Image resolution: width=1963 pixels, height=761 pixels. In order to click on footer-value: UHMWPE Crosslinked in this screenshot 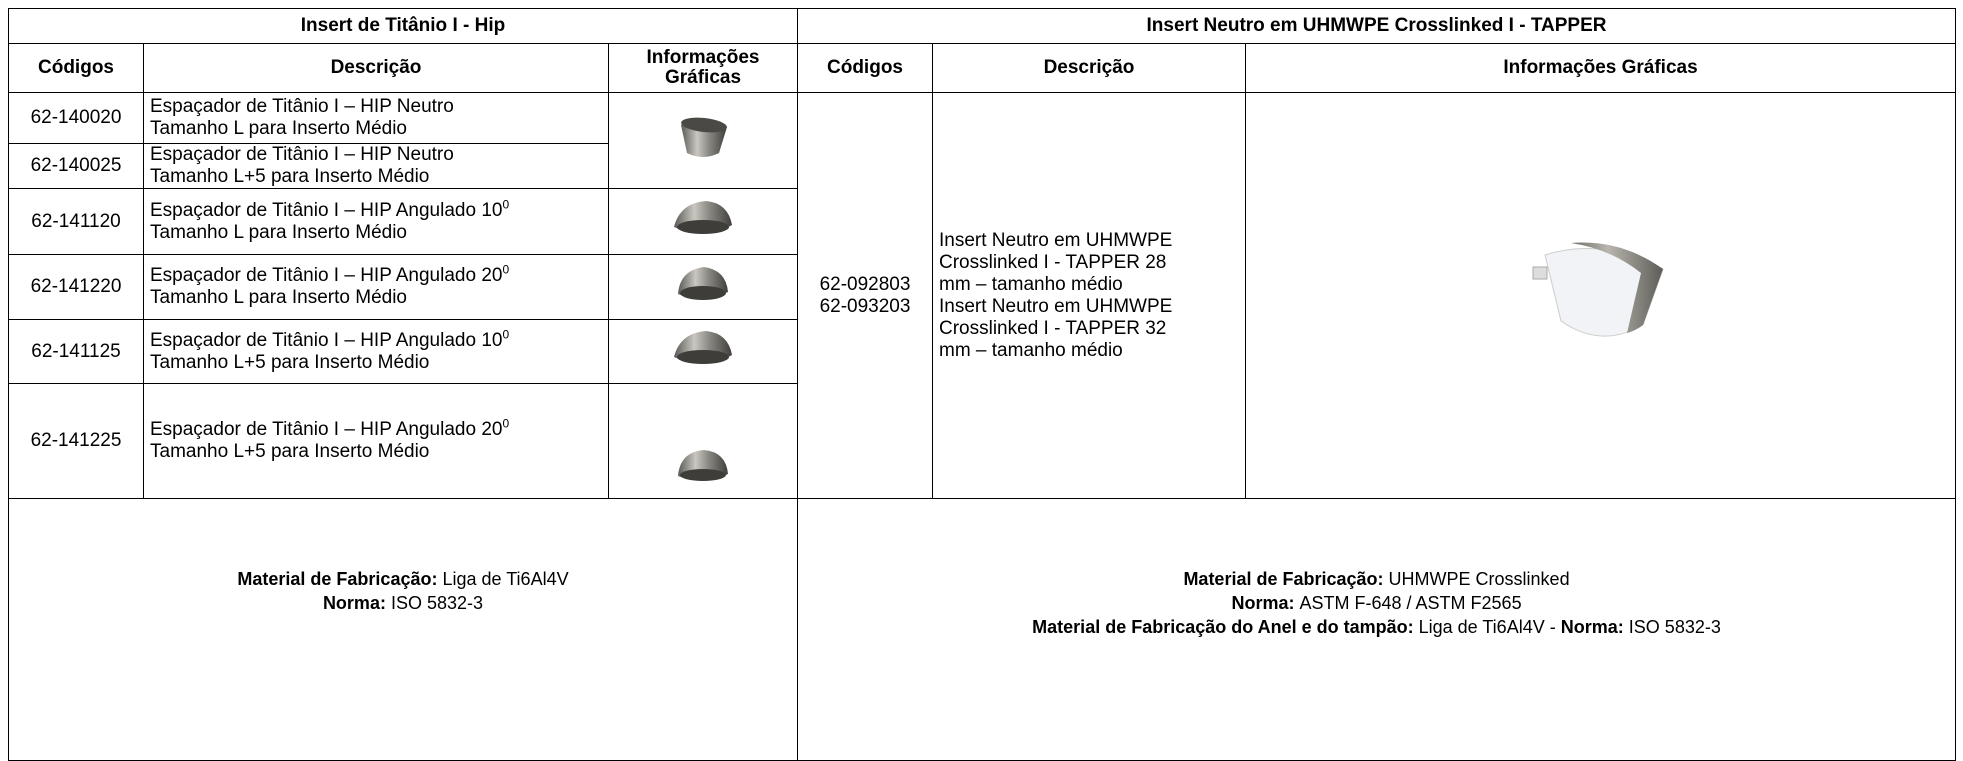, I will do `click(1479, 579)`.